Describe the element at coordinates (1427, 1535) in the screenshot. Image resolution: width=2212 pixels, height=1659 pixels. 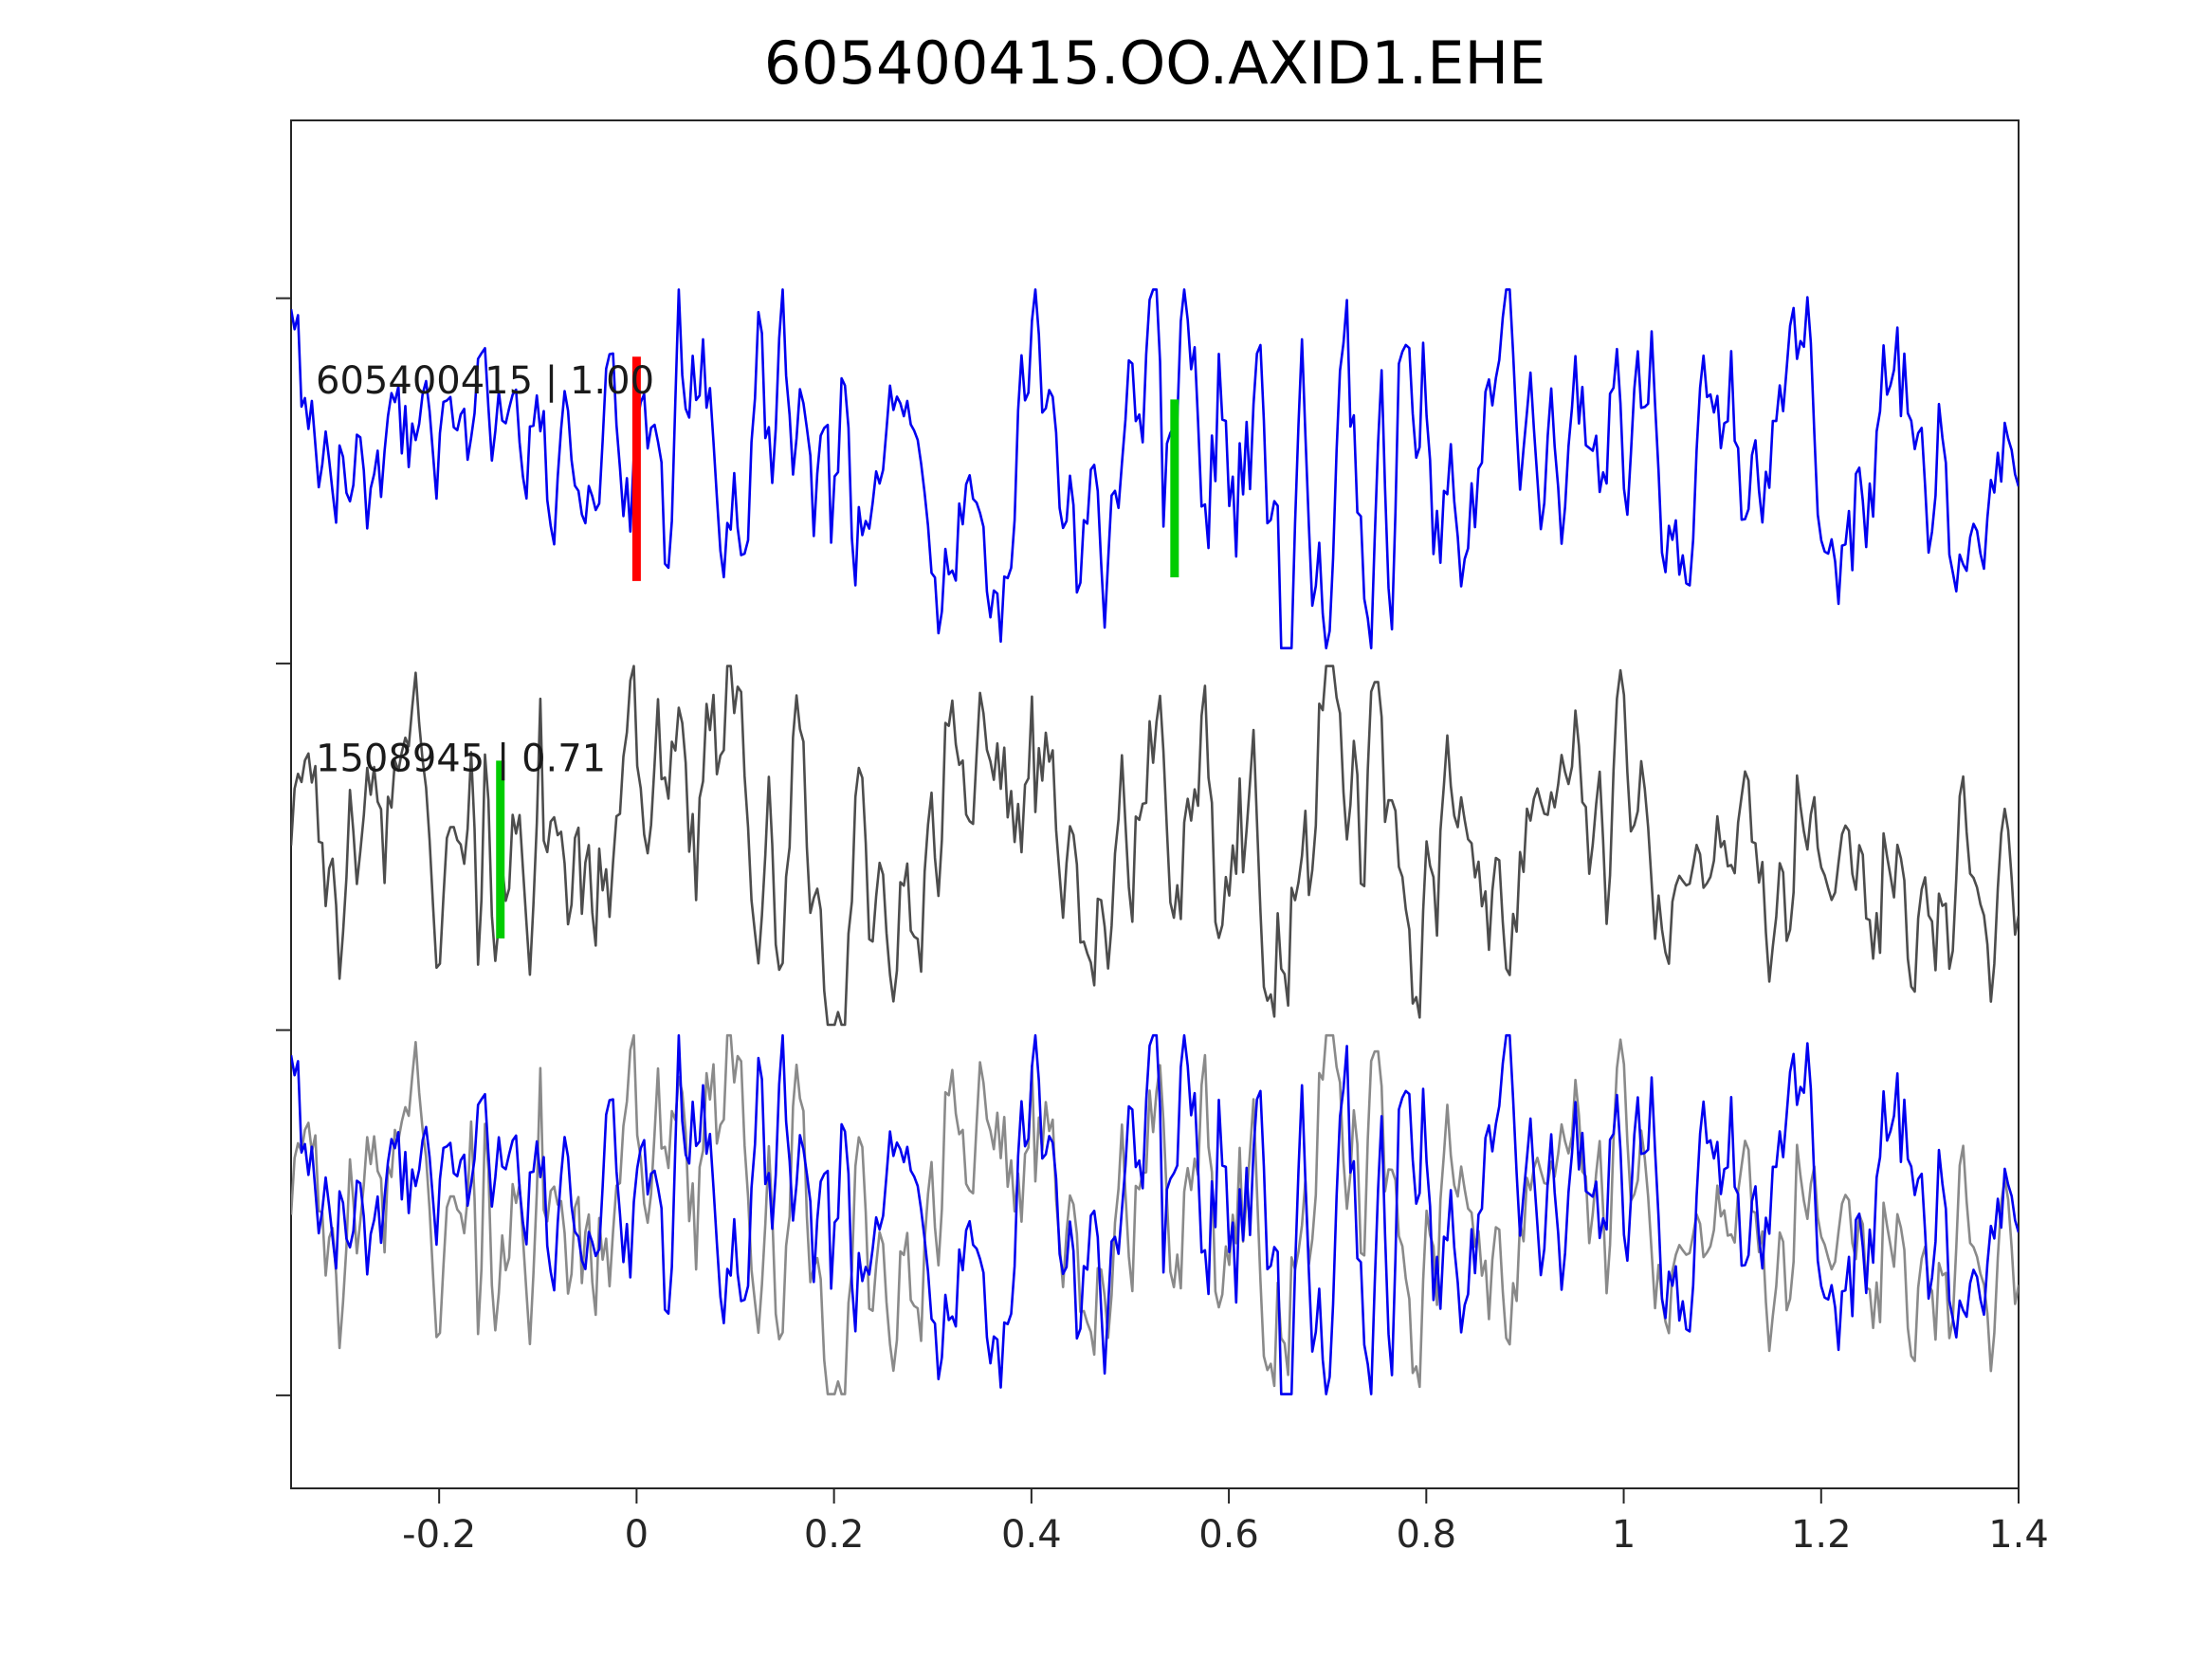
I see `x-tick-label: 0.8` at that location.